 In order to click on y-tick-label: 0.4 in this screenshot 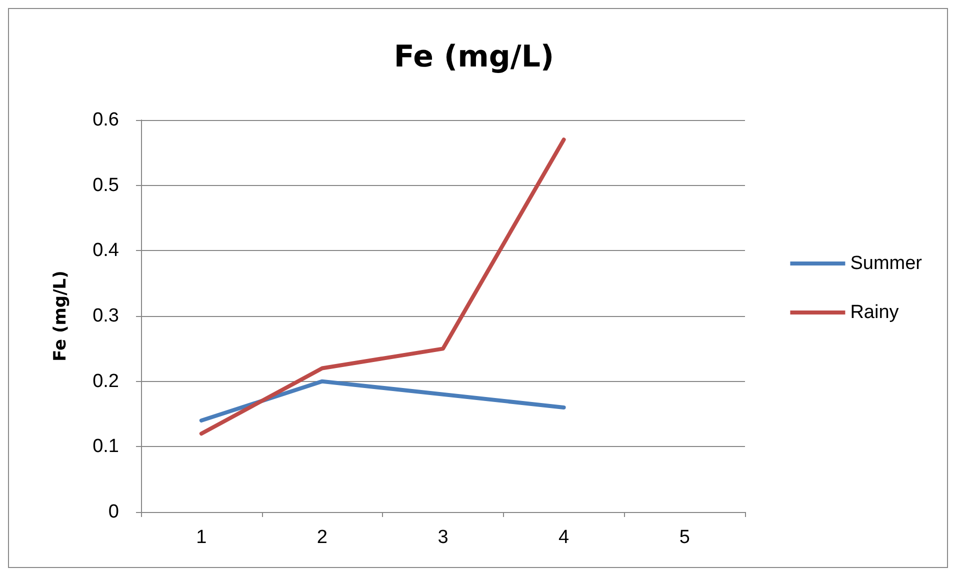, I will do `click(106, 251)`.